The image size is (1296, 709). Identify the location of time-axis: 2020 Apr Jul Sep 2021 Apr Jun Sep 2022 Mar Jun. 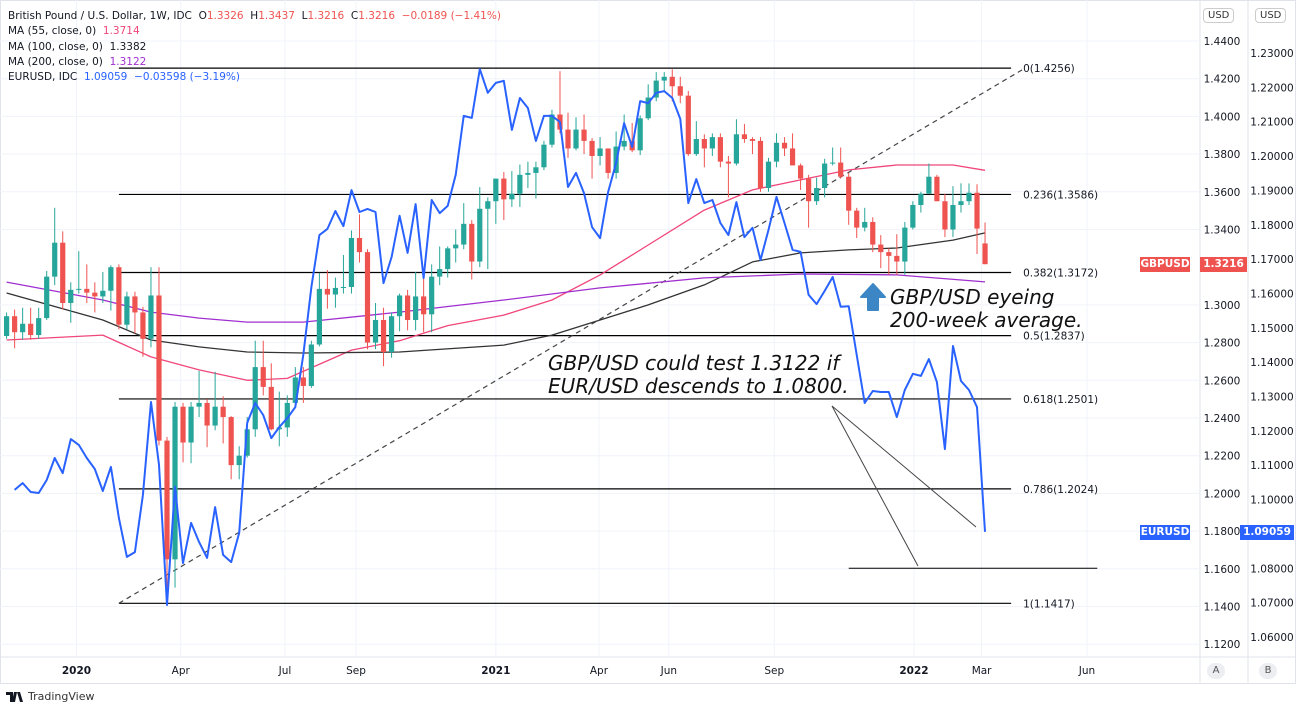
(578, 671).